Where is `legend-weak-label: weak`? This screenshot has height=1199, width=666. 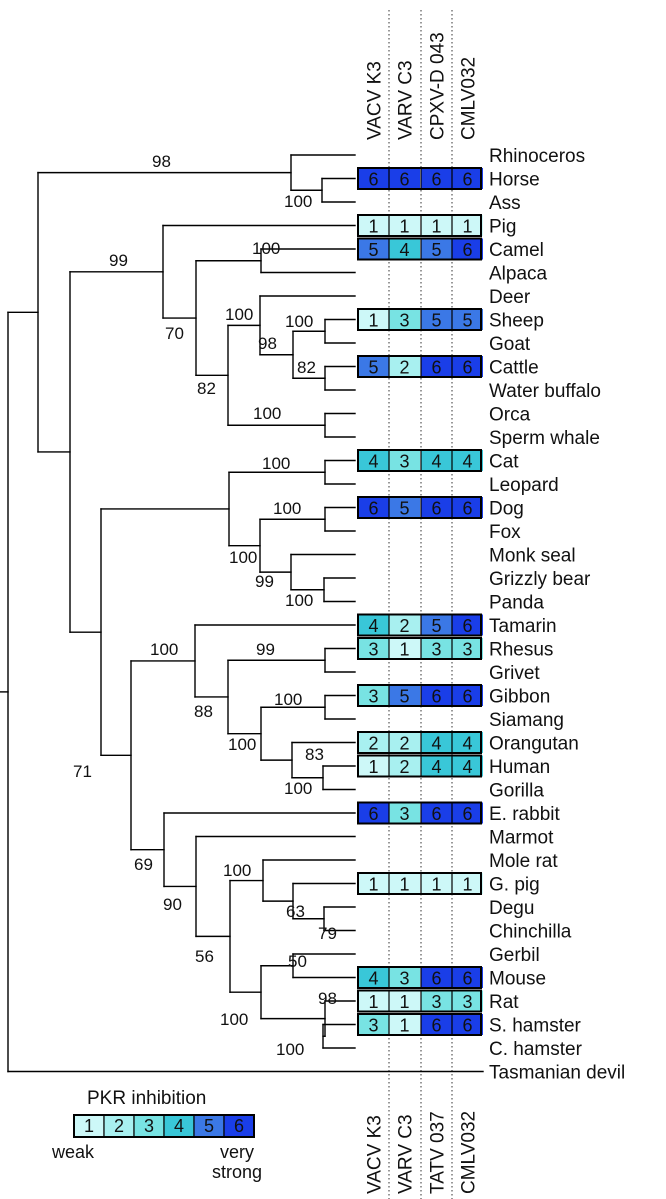
legend-weak-label: weak is located at coordinates (73, 1152).